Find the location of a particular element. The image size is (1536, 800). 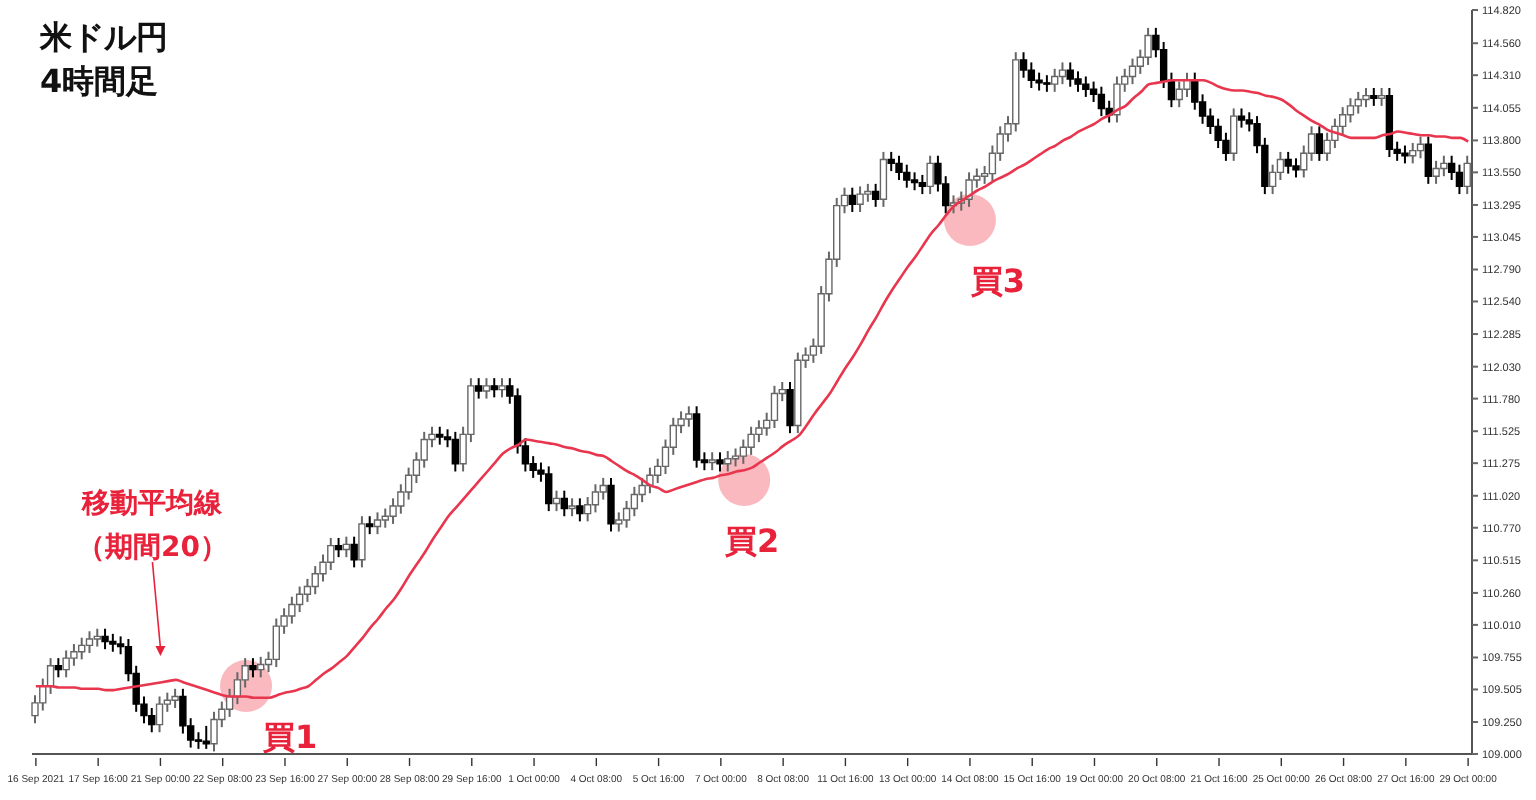

chart-title: 米ドル円 is located at coordinates (103, 37).